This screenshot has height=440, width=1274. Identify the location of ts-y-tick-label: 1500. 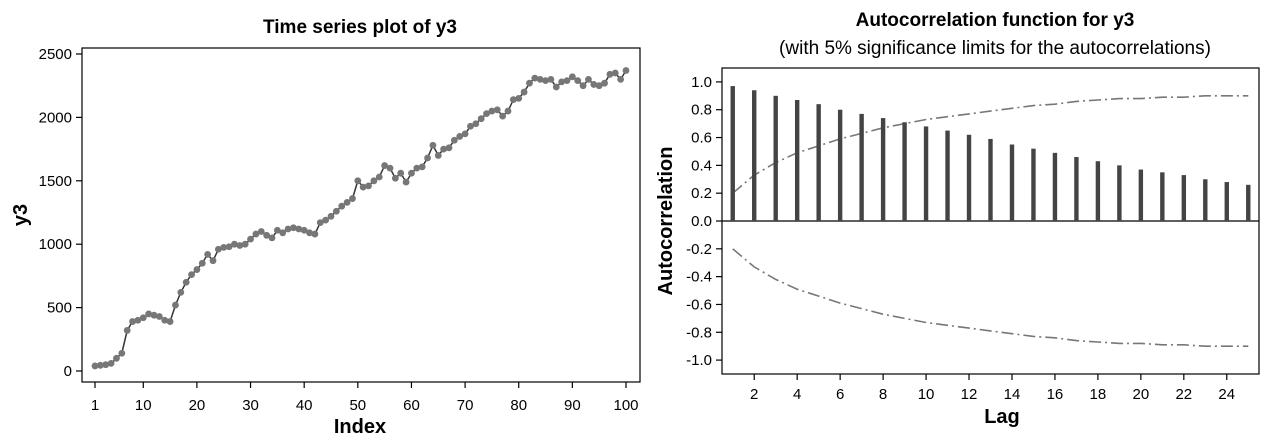
(55, 181).